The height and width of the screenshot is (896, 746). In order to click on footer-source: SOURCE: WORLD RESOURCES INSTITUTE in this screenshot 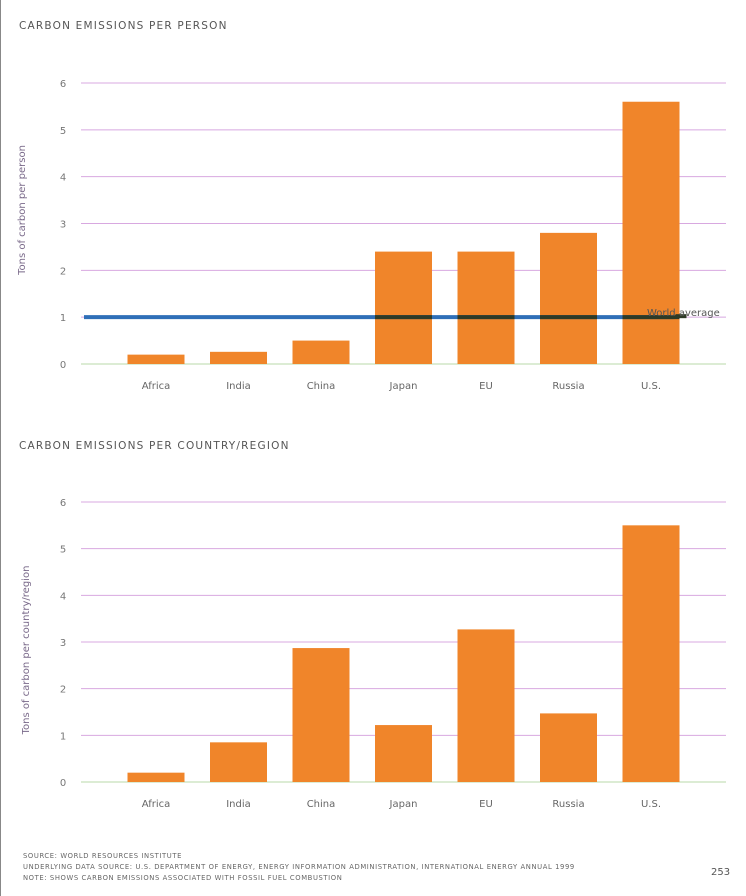, I will do `click(102, 856)`.